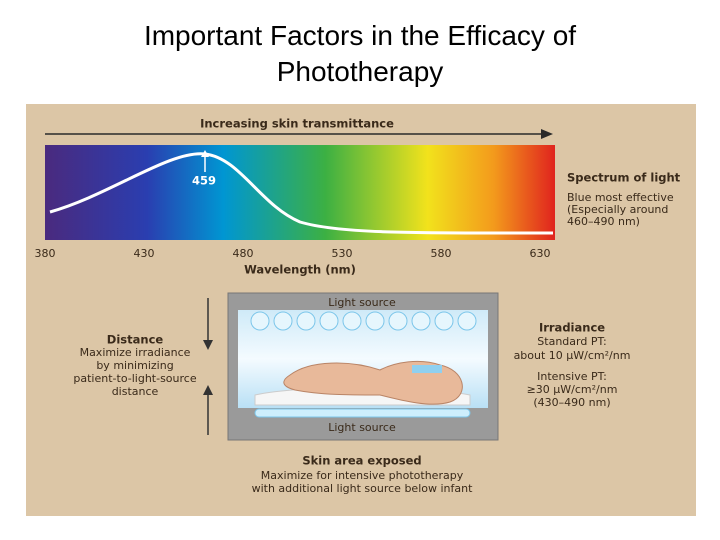 The image size is (720, 540). Describe the element at coordinates (540, 253) in the screenshot. I see `tick-label: 630` at that location.